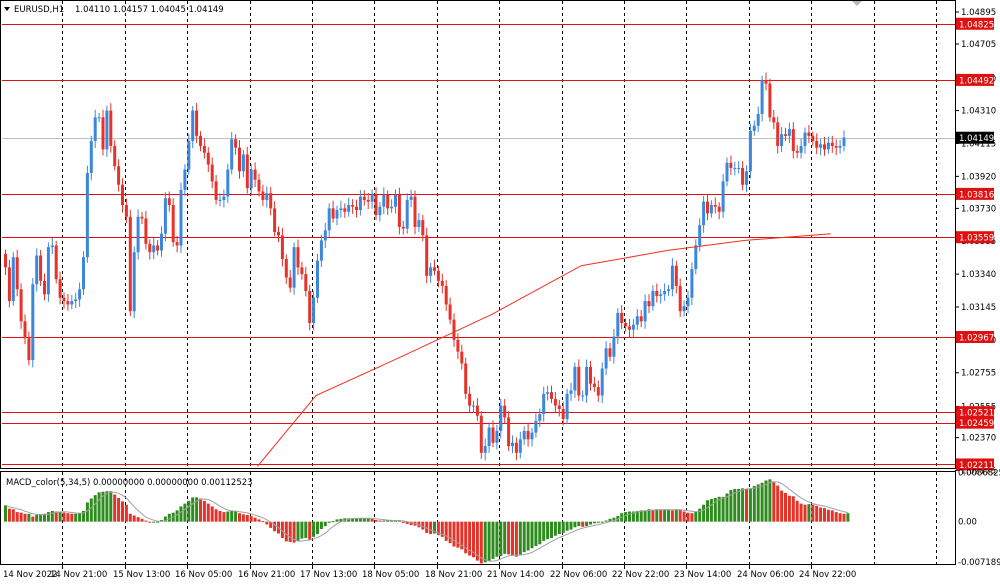  What do you see at coordinates (857, 3) in the screenshot?
I see `scroll-marker-icon` at bounding box center [857, 3].